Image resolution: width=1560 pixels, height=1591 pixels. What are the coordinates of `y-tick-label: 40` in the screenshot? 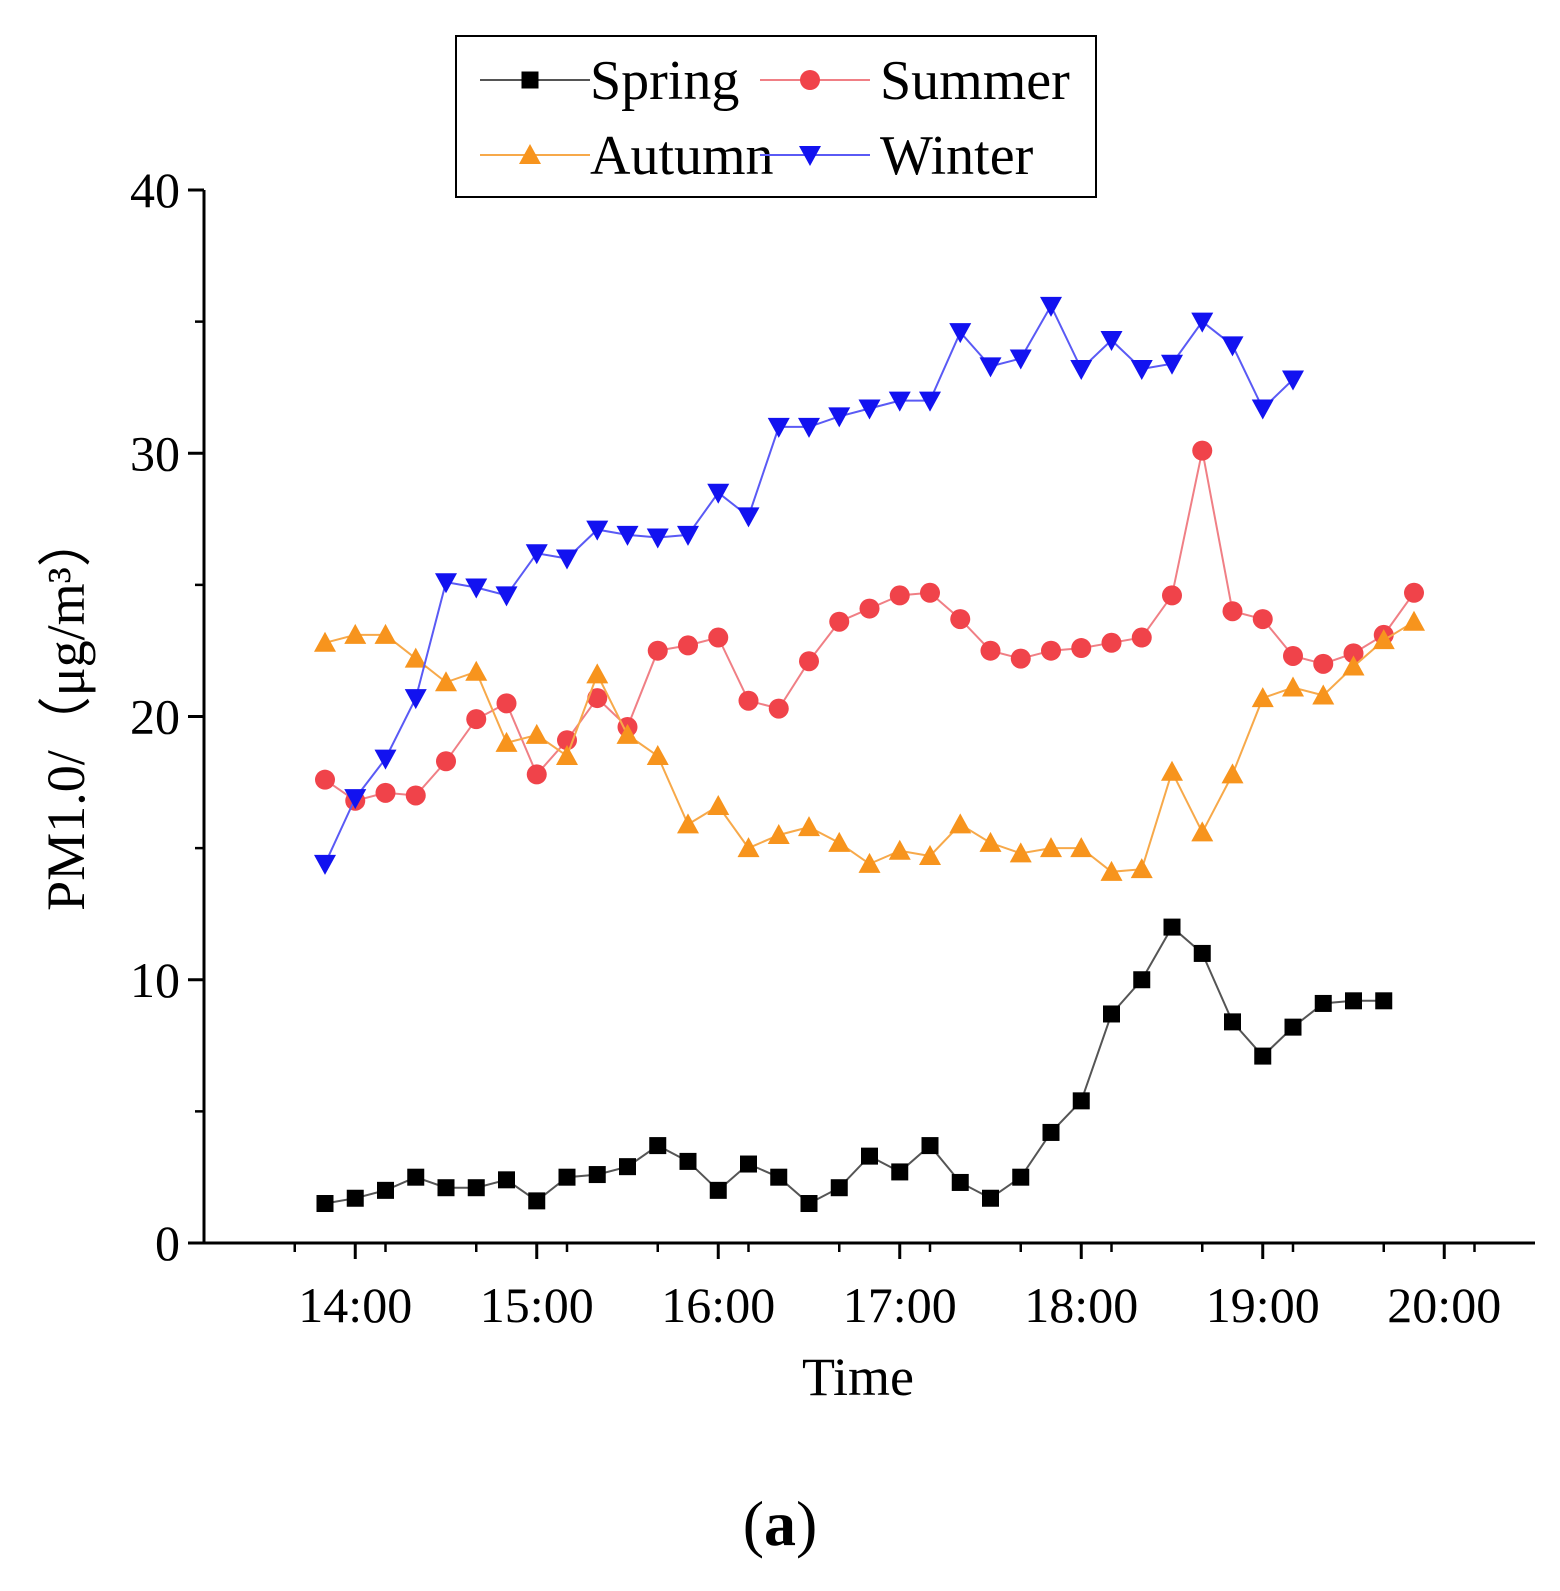 It's located at (155, 190).